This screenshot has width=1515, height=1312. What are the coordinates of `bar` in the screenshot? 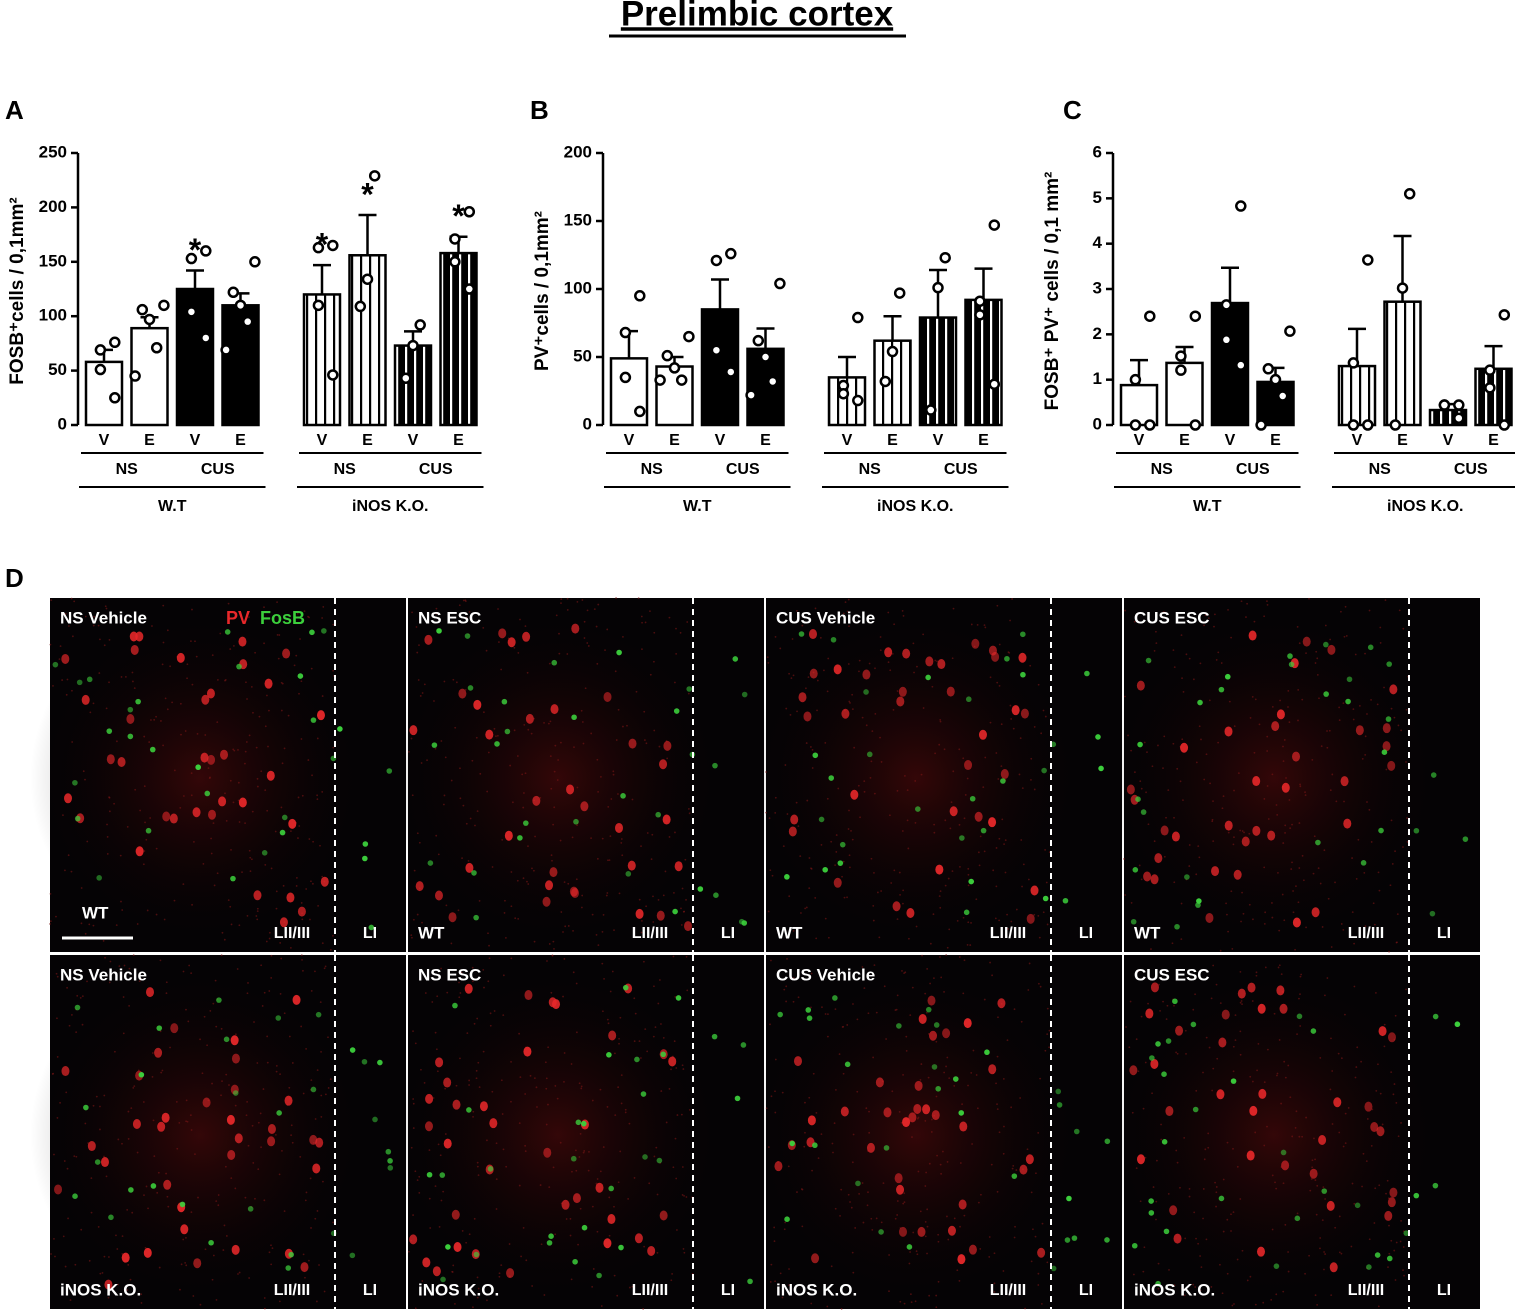 It's located at (1357, 395).